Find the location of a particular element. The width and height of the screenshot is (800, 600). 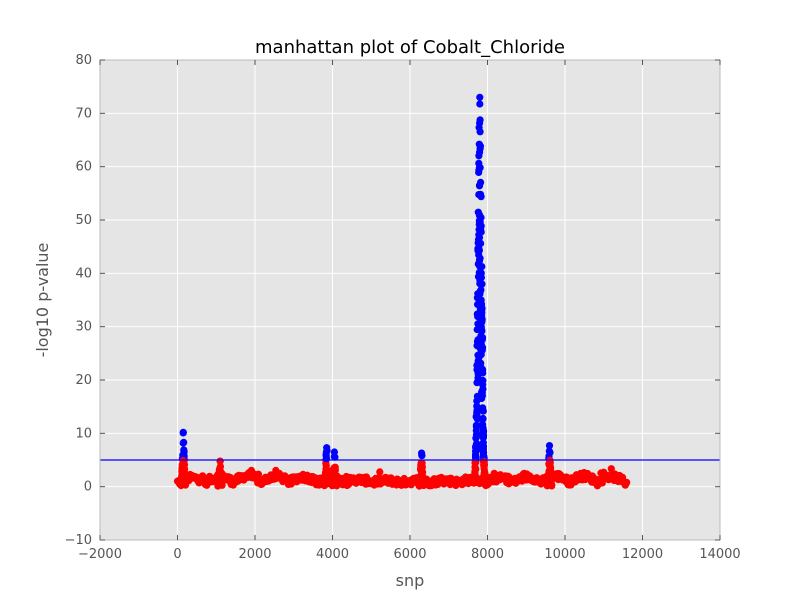

y-tick-label: 0 is located at coordinates (88, 487).